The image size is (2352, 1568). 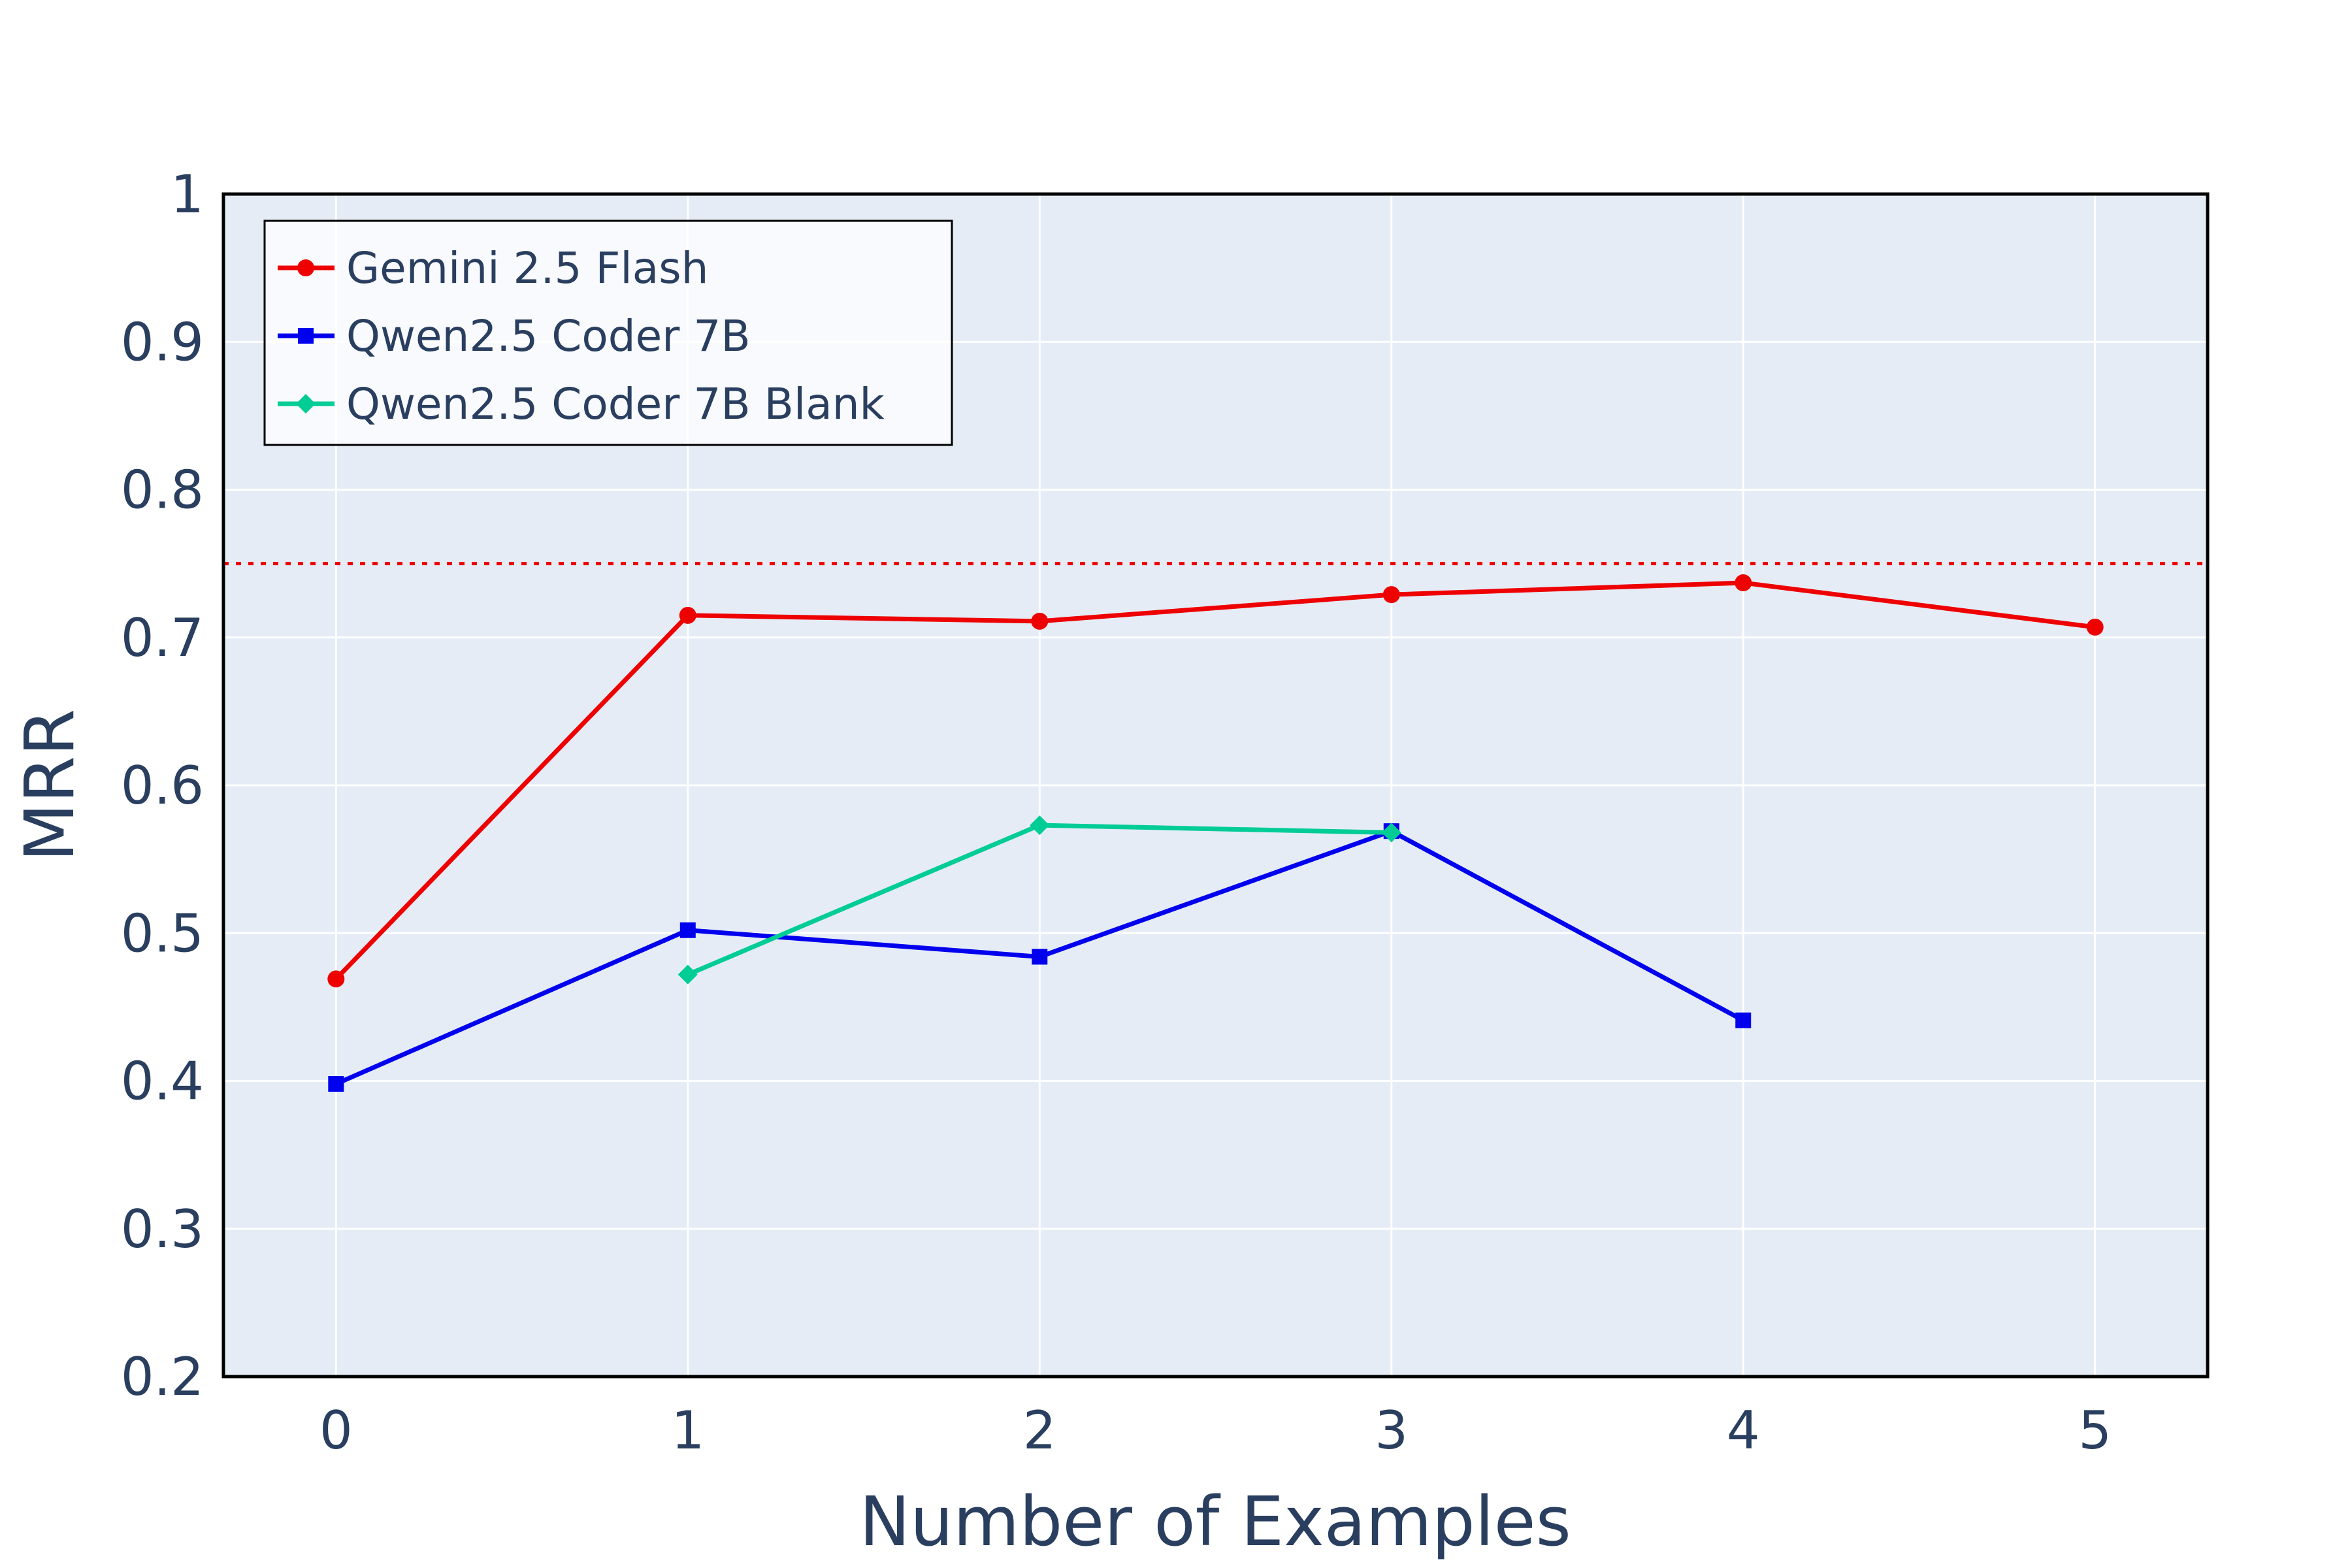 What do you see at coordinates (187, 194) in the screenshot?
I see `y-tick-label: 1` at bounding box center [187, 194].